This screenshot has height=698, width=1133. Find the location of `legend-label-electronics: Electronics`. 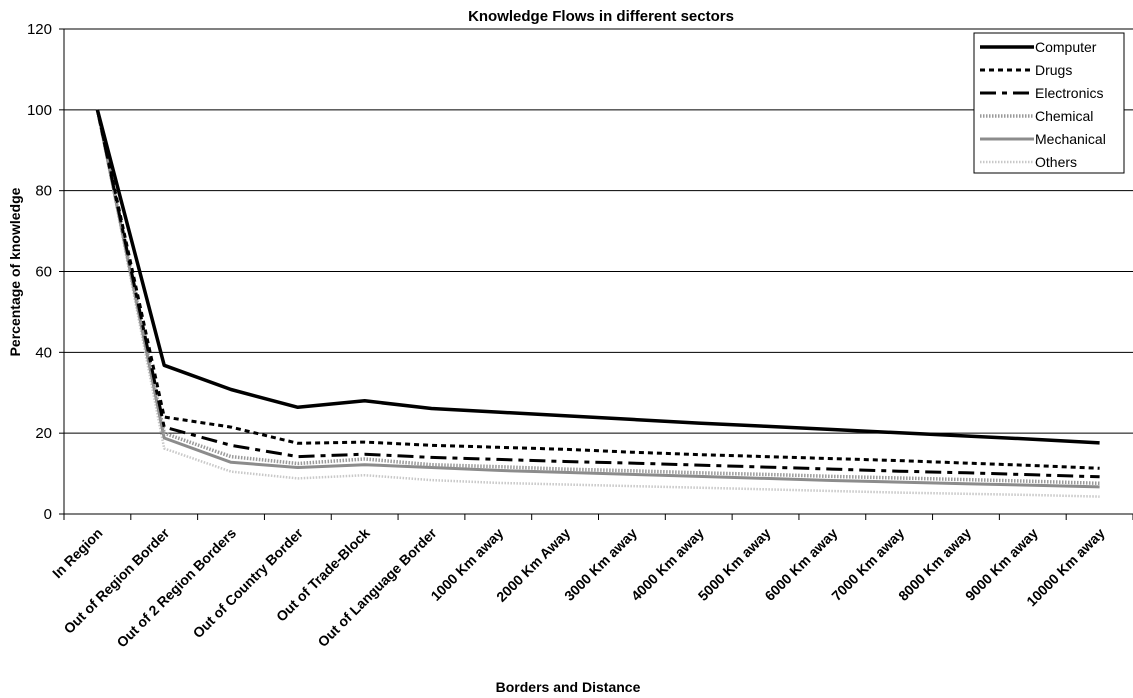

legend-label-electronics: Electronics is located at coordinates (1069, 93).